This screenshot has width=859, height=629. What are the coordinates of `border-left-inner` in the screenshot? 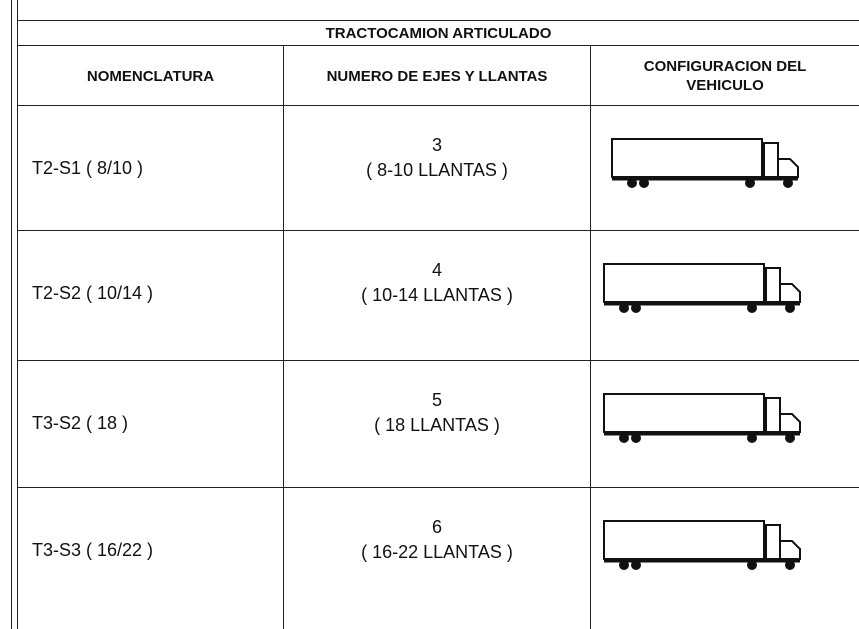 It's located at (17, 314).